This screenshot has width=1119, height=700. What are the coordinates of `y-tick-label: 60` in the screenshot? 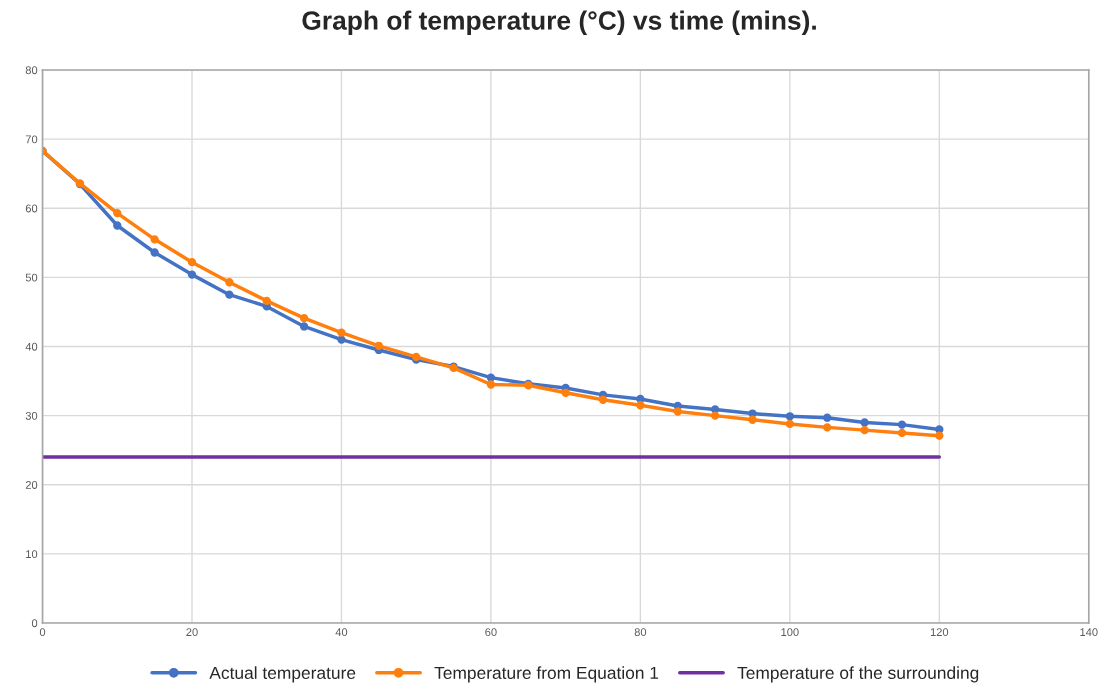 It's located at (31, 208).